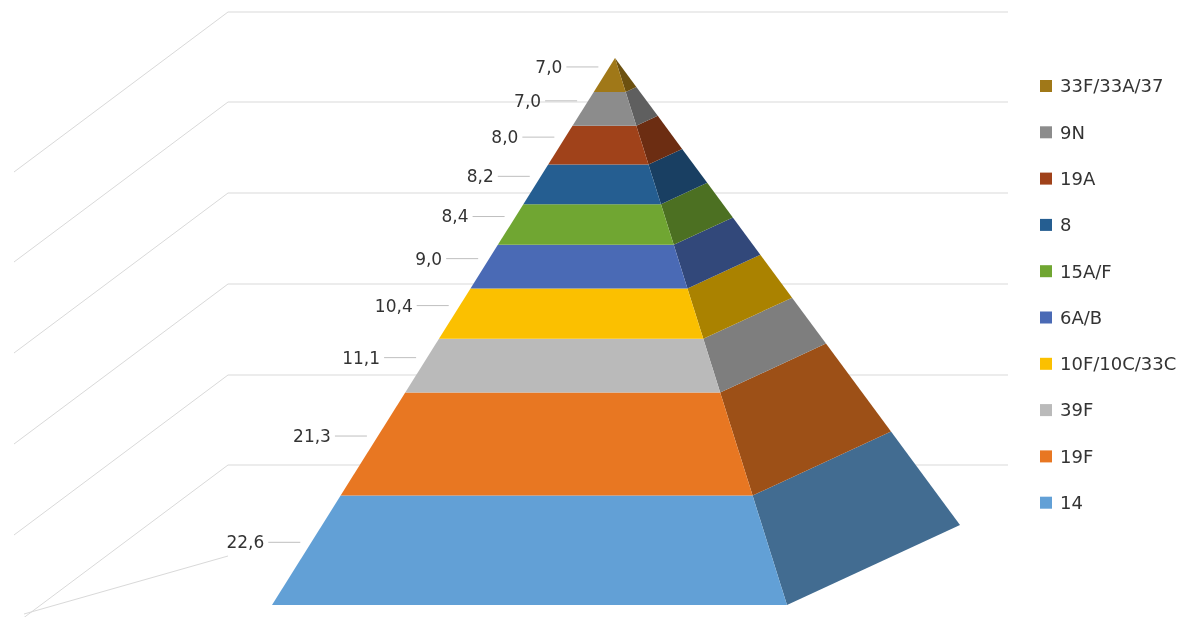 This screenshot has height=617, width=1203. What do you see at coordinates (1066, 225) in the screenshot?
I see `category-label: 8` at bounding box center [1066, 225].